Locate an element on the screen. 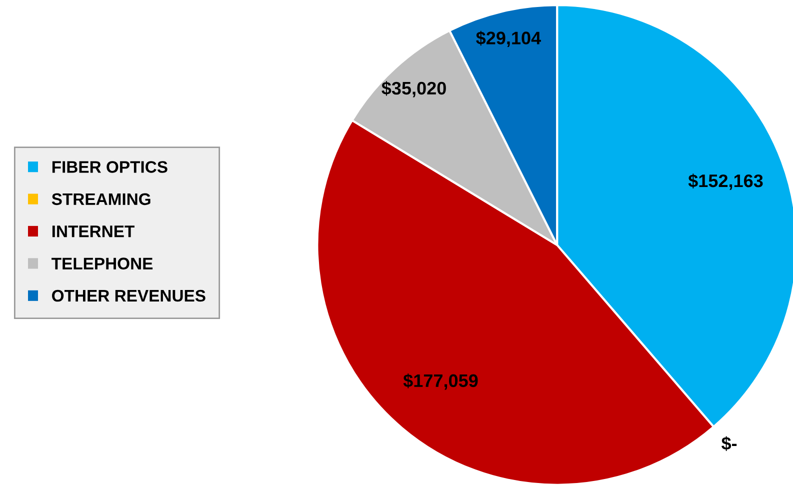 This screenshot has height=485, width=793. data-label: $177,059 is located at coordinates (440, 382).